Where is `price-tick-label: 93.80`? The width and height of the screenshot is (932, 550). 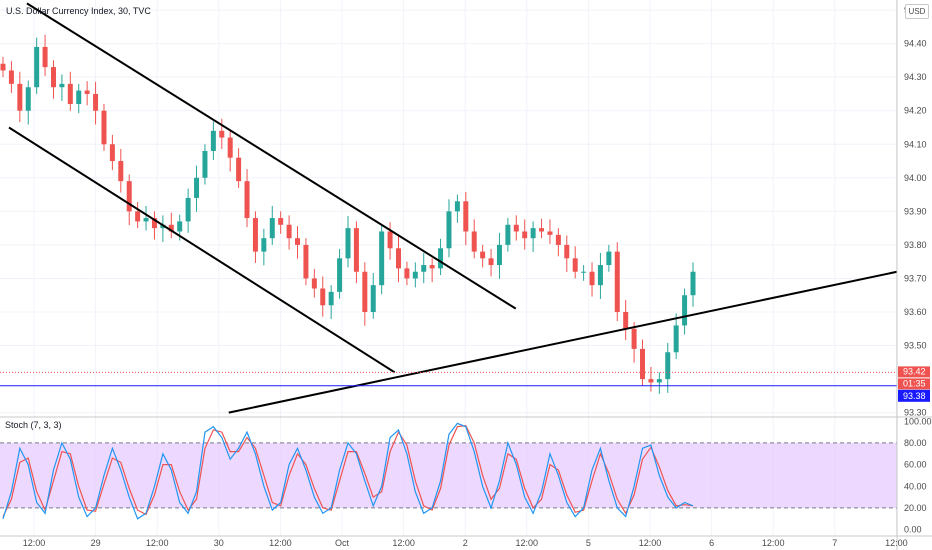
price-tick-label: 93.80 is located at coordinates (915, 245).